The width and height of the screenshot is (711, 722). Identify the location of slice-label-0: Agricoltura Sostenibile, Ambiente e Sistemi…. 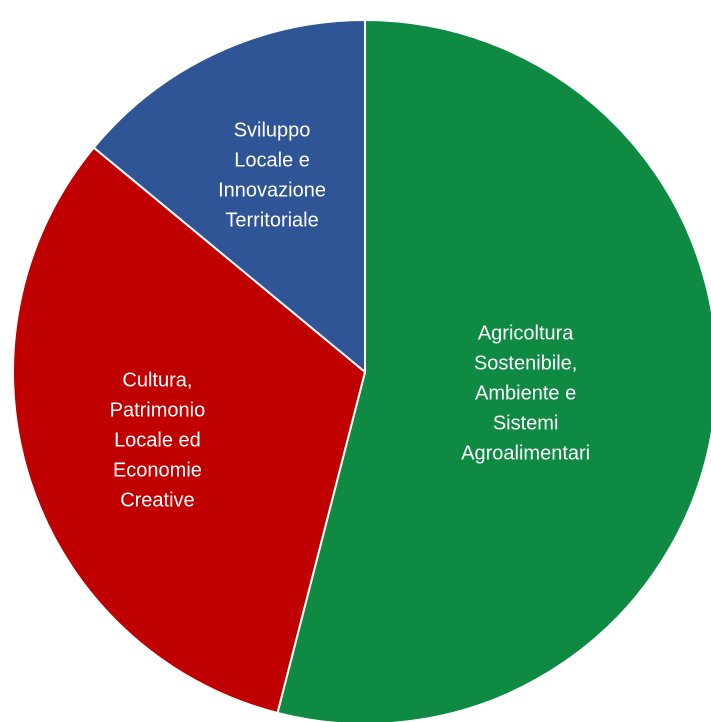
(525, 393).